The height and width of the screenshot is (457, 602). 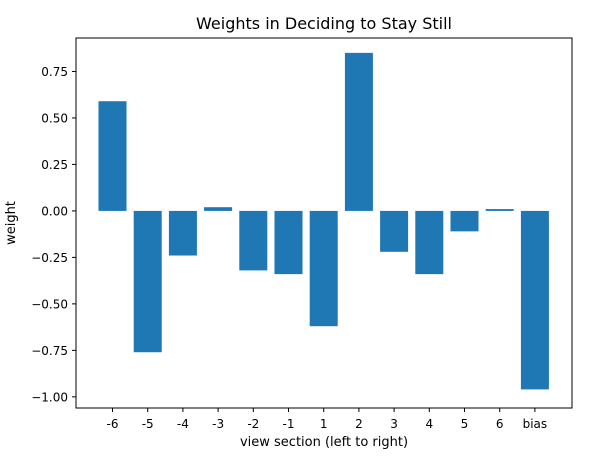 I want to click on y-tick-label: 0.25, so click(x=54, y=165).